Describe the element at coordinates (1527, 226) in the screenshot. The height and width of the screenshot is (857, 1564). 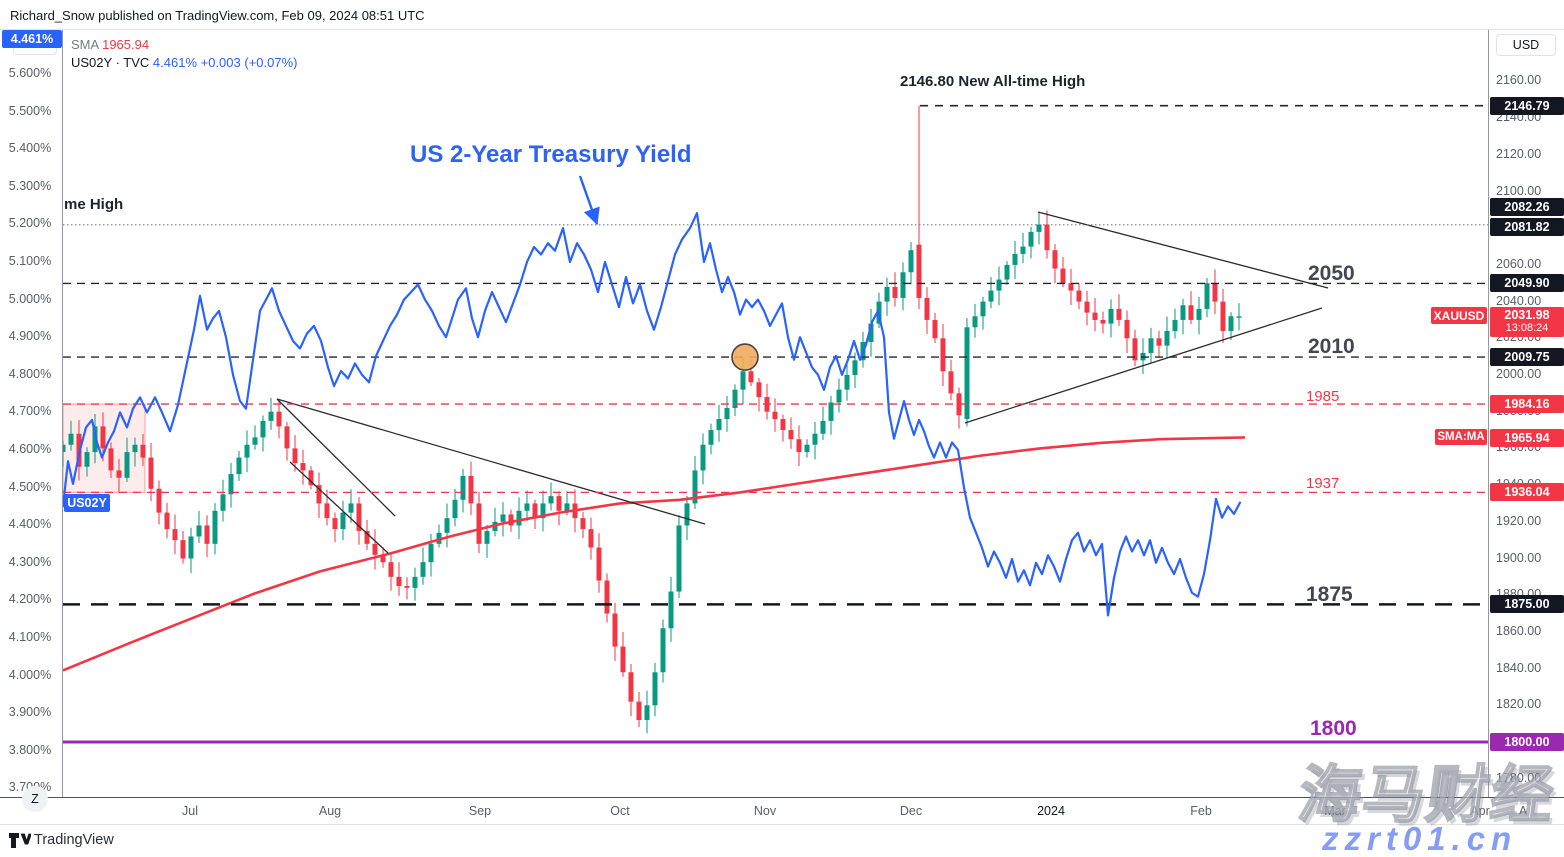
I see `price-badge-2081.82: 2081.82` at that location.